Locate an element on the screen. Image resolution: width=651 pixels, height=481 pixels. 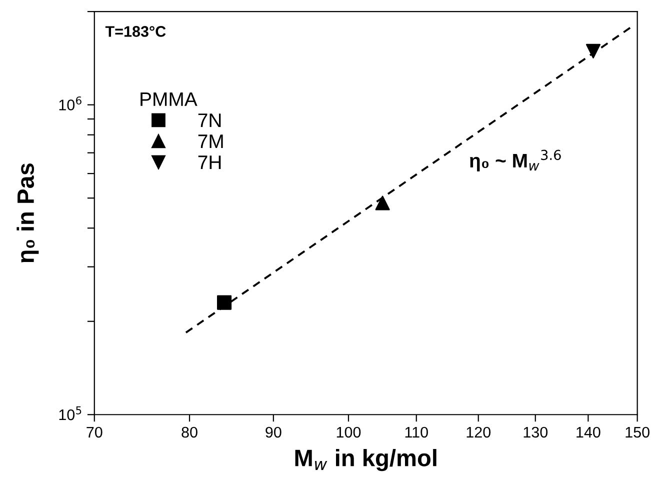
y-tick-label: 10$^{6}$ is located at coordinates (70, 103).